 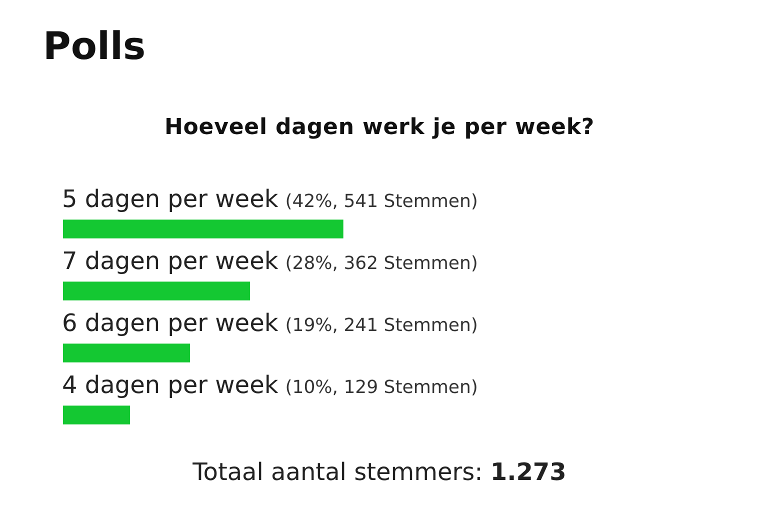 I want to click on data-label: (10%, 129 Stemmen), so click(x=381, y=387).